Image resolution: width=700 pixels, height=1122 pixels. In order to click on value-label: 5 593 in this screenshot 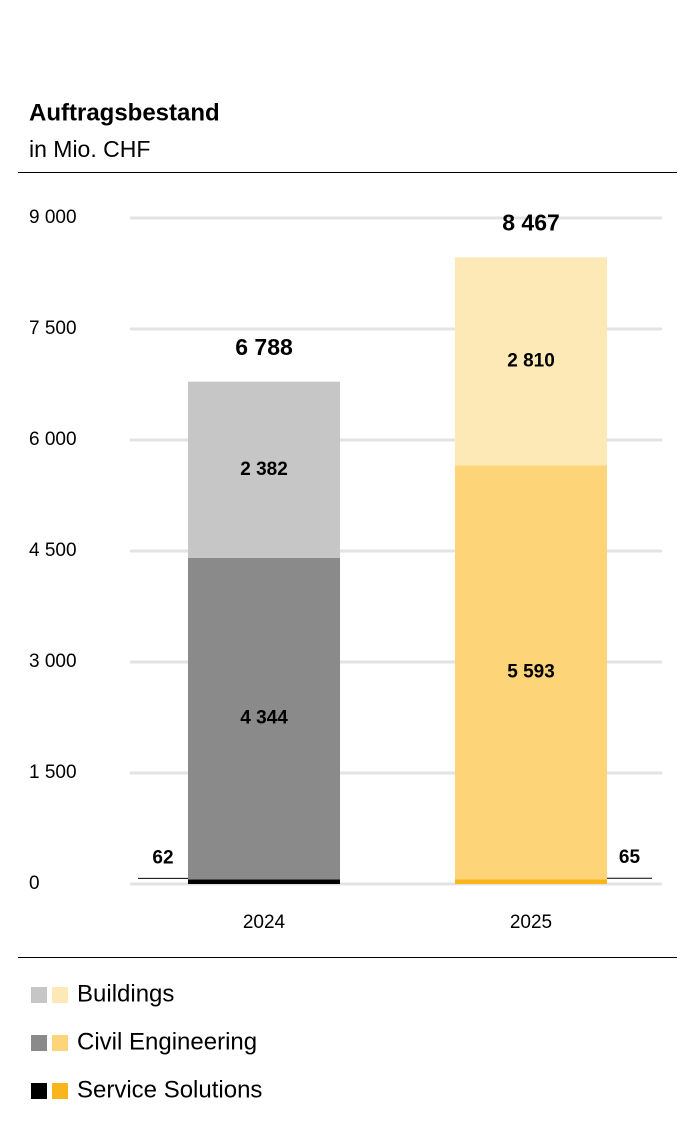, I will do `click(531, 671)`.